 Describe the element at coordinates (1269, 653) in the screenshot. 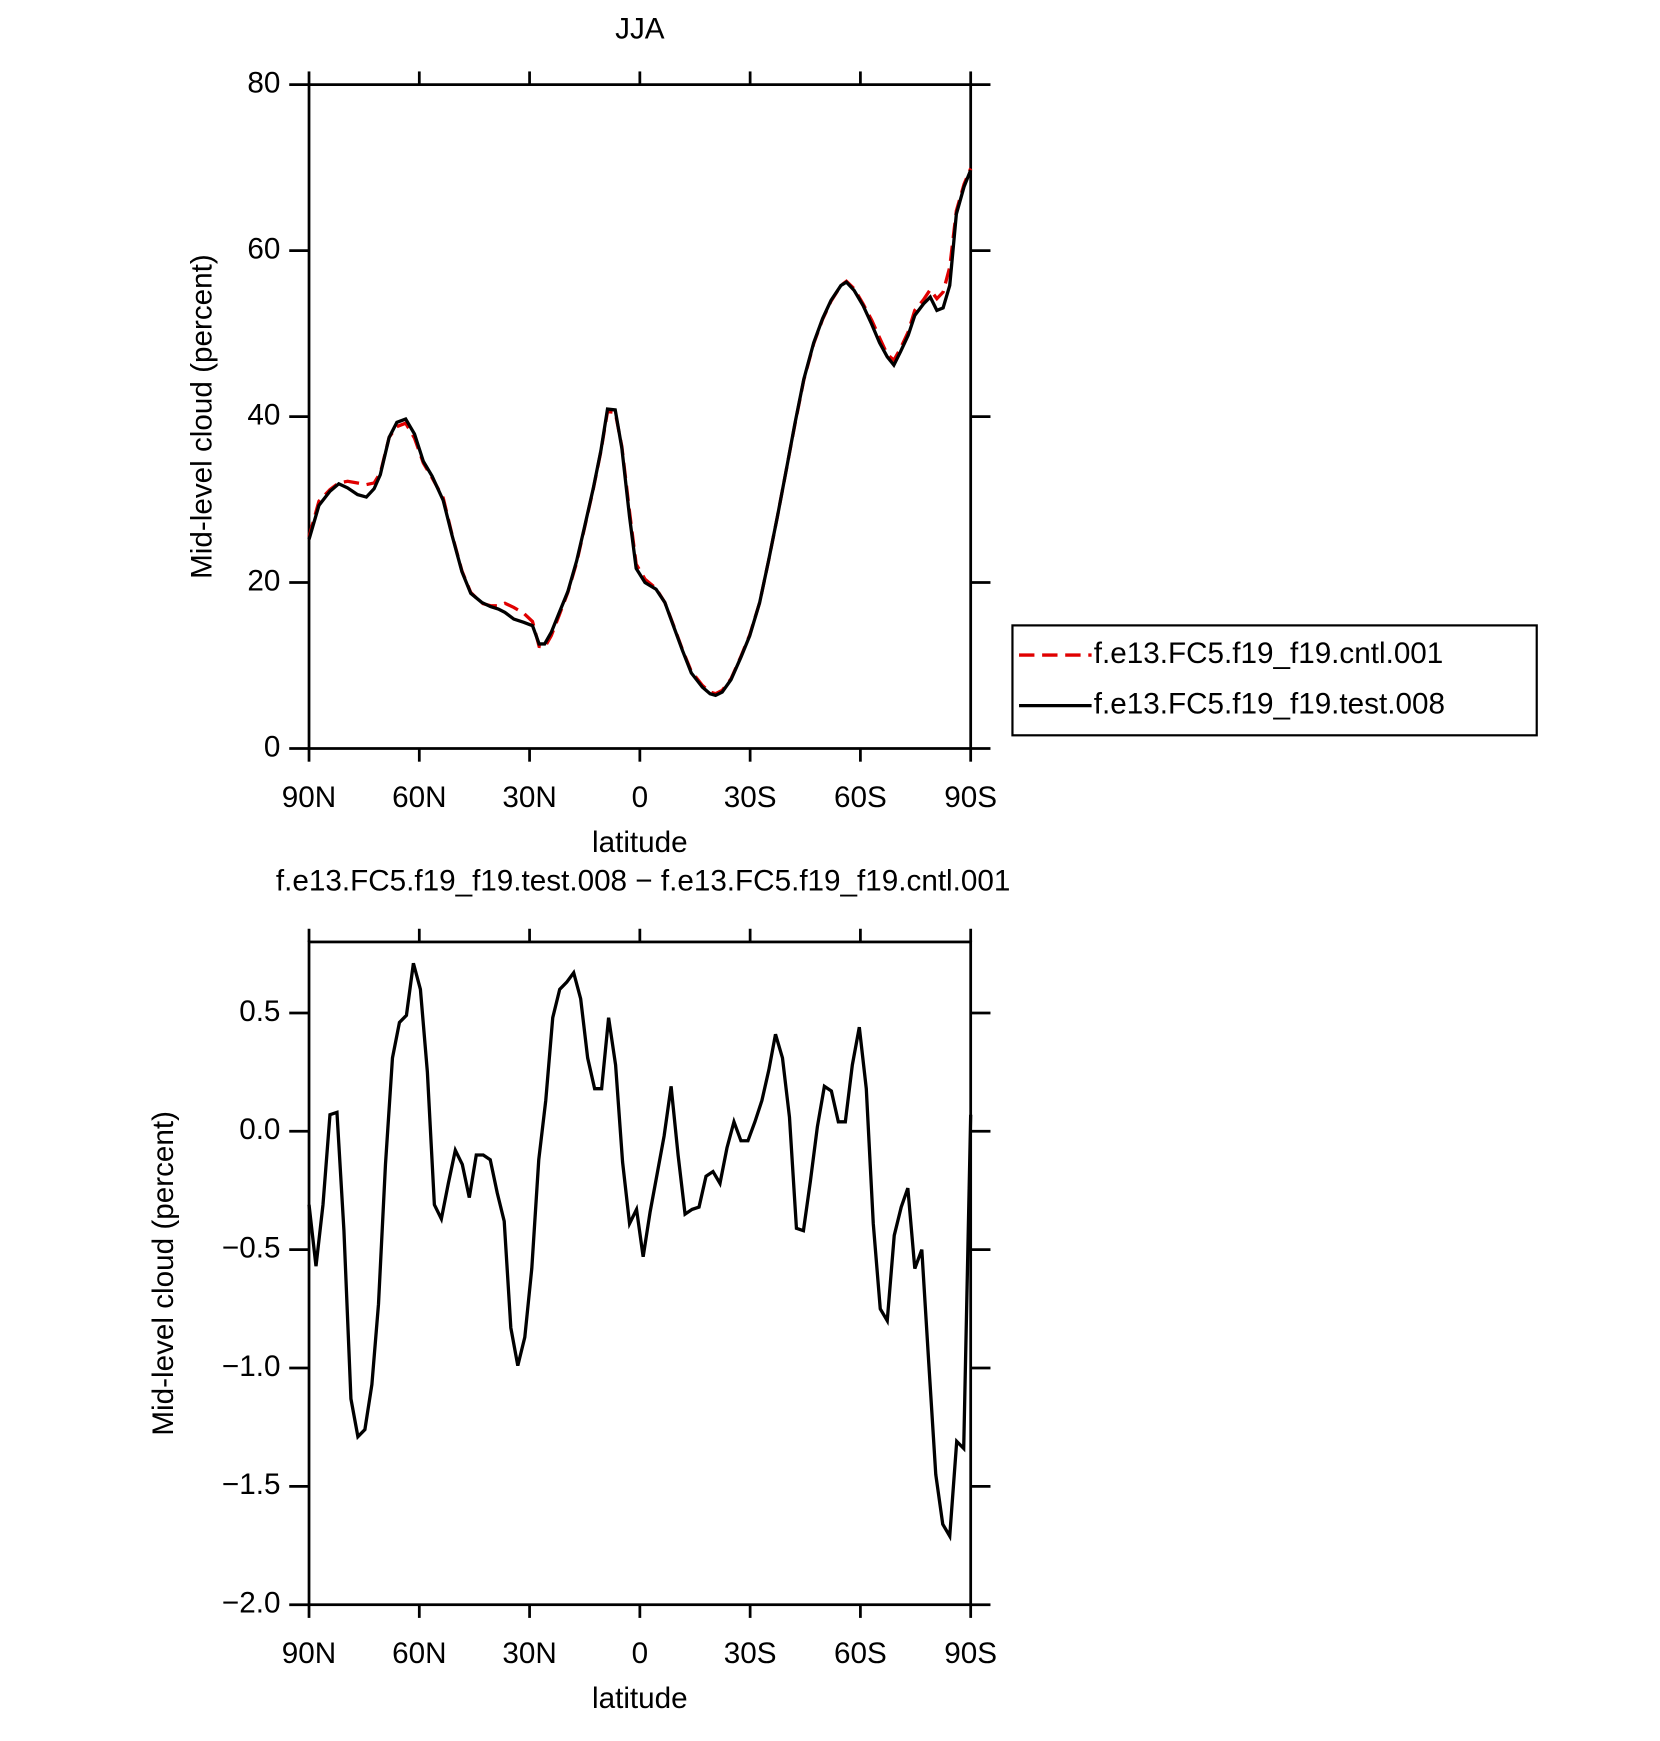

I see `legend-label: f.e13.FC5.f19_f19.cntl.001` at that location.